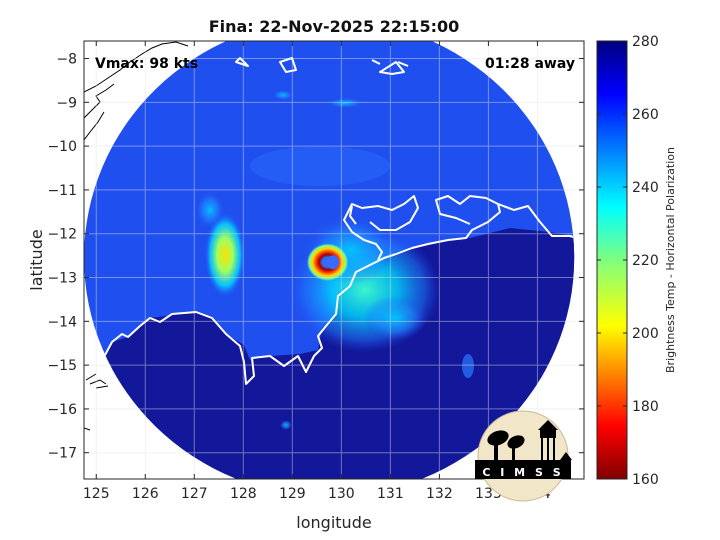  I want to click on colorbar-tick-label: 160, so click(645, 480).